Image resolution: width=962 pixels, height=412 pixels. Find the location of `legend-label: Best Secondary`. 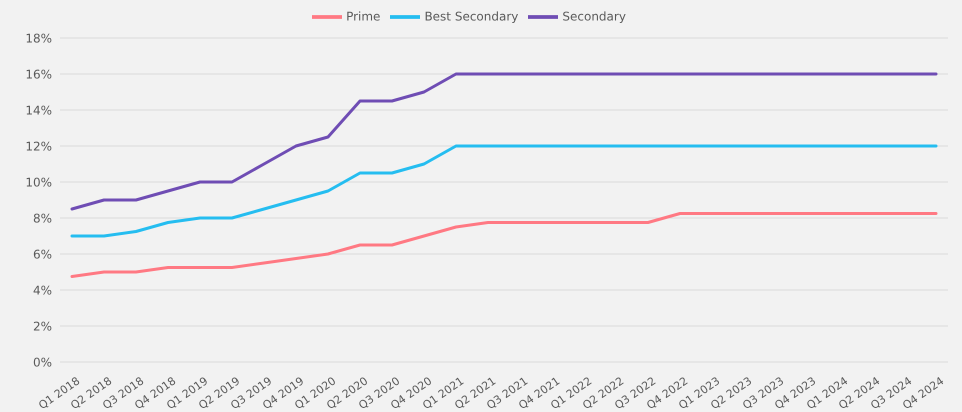

legend-label: Best Secondary is located at coordinates (471, 16).